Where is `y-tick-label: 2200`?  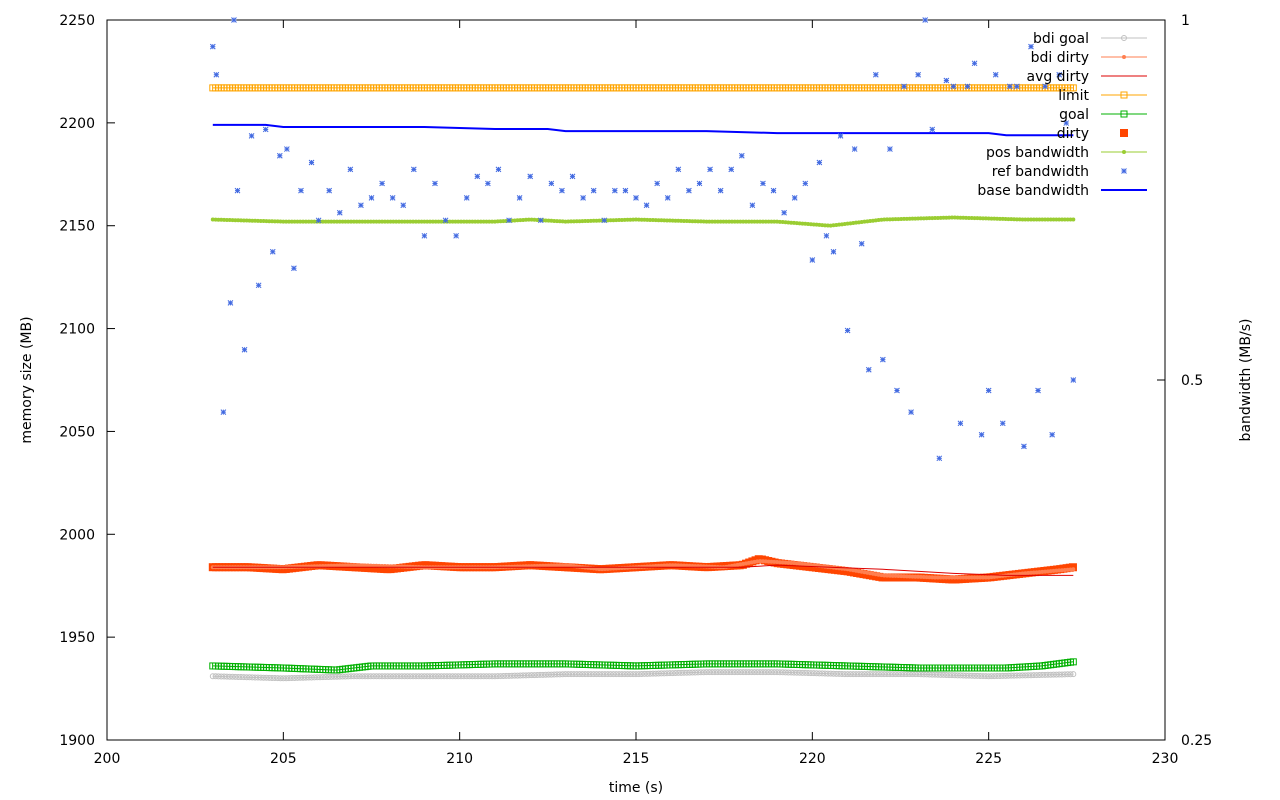
y-tick-label: 2200 is located at coordinates (77, 124).